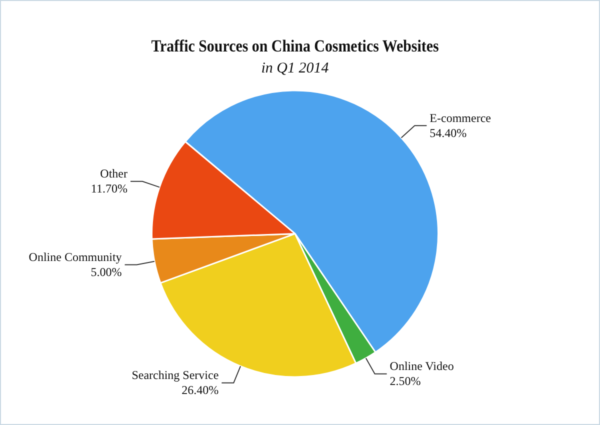  I want to click on chart-title: Traffic Sources on China Cosmetics Websites, so click(295, 47).